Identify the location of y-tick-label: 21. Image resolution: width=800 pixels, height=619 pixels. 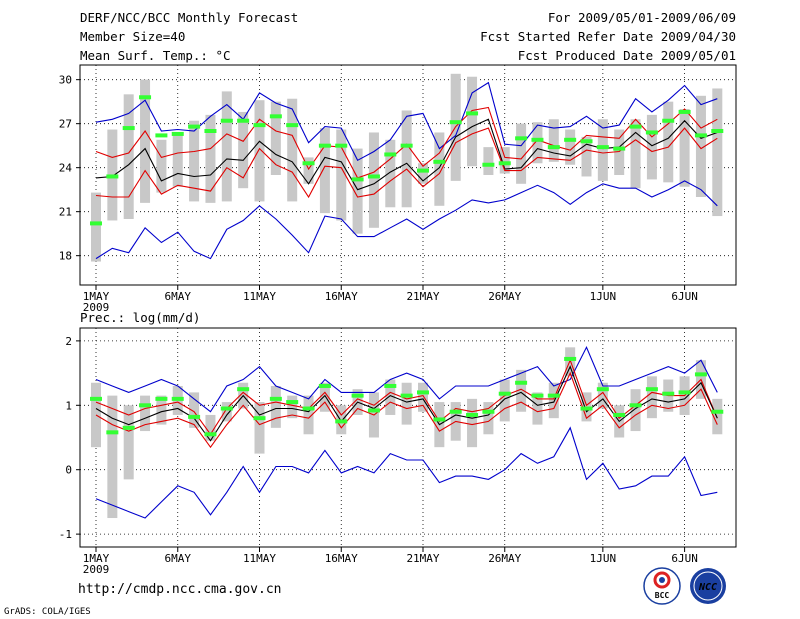
(65, 212).